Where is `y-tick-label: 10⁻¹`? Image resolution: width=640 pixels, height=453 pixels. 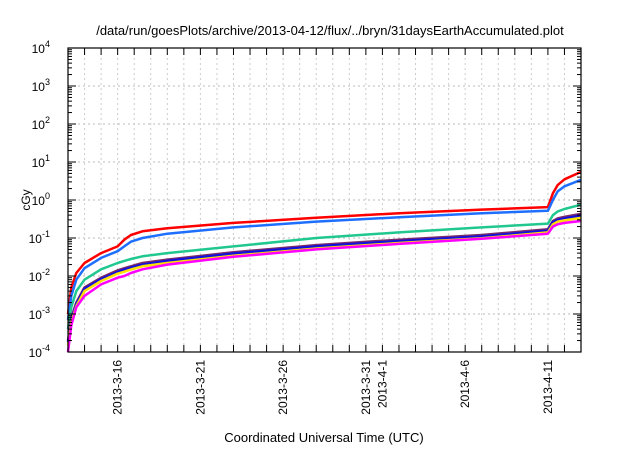
y-tick-label: 10⁻¹ is located at coordinates (39, 237).